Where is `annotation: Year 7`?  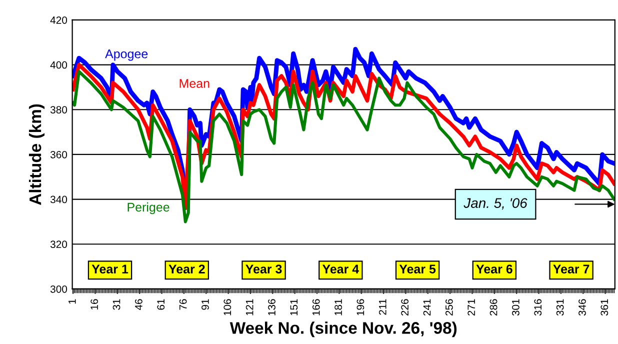 annotation: Year 7 is located at coordinates (571, 269).